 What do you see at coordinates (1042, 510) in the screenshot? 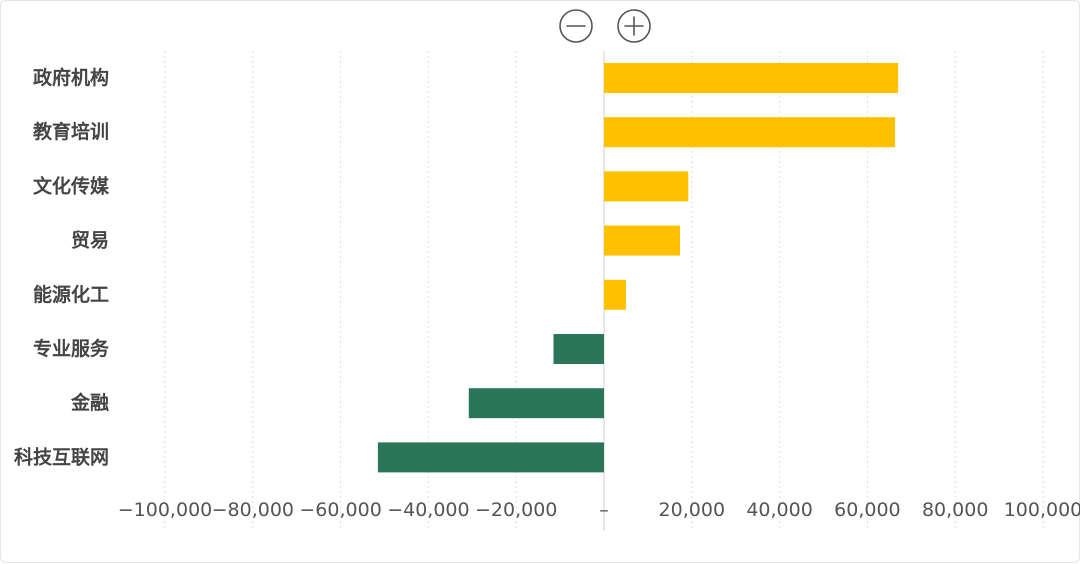
I see `x-tick-label-10: 100,000` at bounding box center [1042, 510].